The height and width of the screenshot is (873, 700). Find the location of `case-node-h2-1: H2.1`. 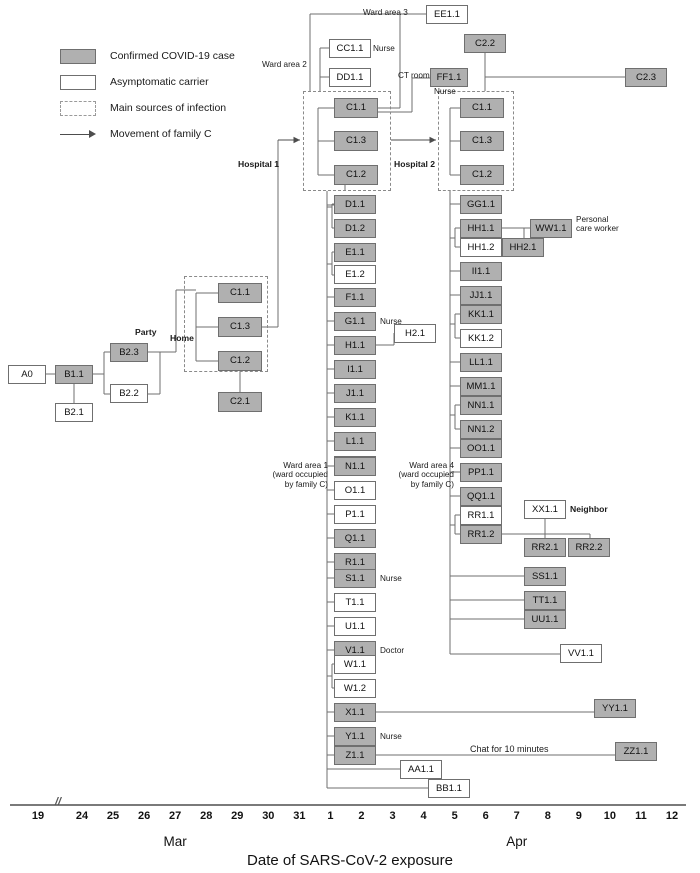

case-node-h2-1: H2.1 is located at coordinates (415, 333).